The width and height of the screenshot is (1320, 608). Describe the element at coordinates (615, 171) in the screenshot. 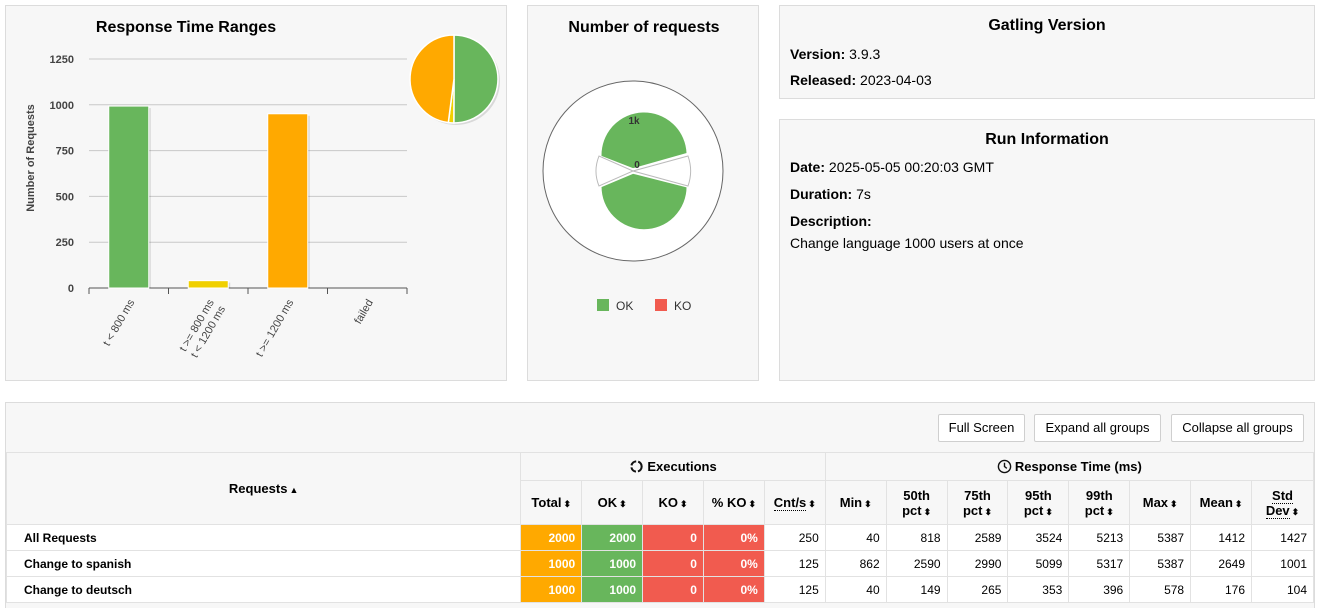

I see `gauge-gap-left` at that location.